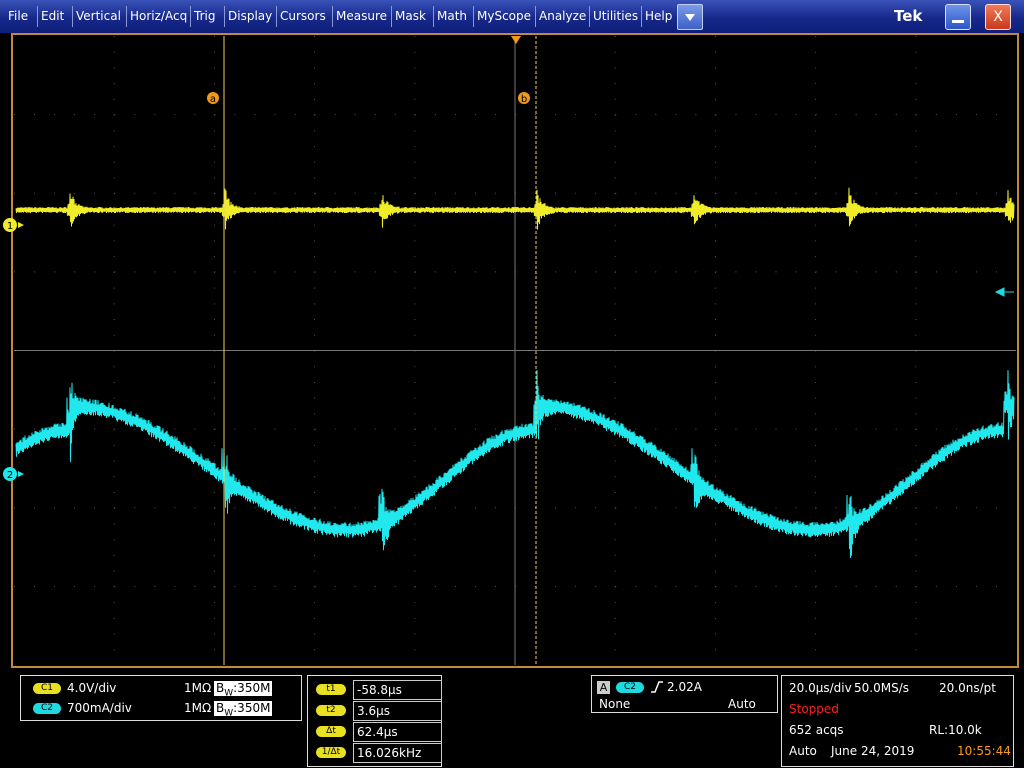 The height and width of the screenshot is (768, 1024). Describe the element at coordinates (397, 732) in the screenshot. I see `readout-value: 62.4µs` at that location.